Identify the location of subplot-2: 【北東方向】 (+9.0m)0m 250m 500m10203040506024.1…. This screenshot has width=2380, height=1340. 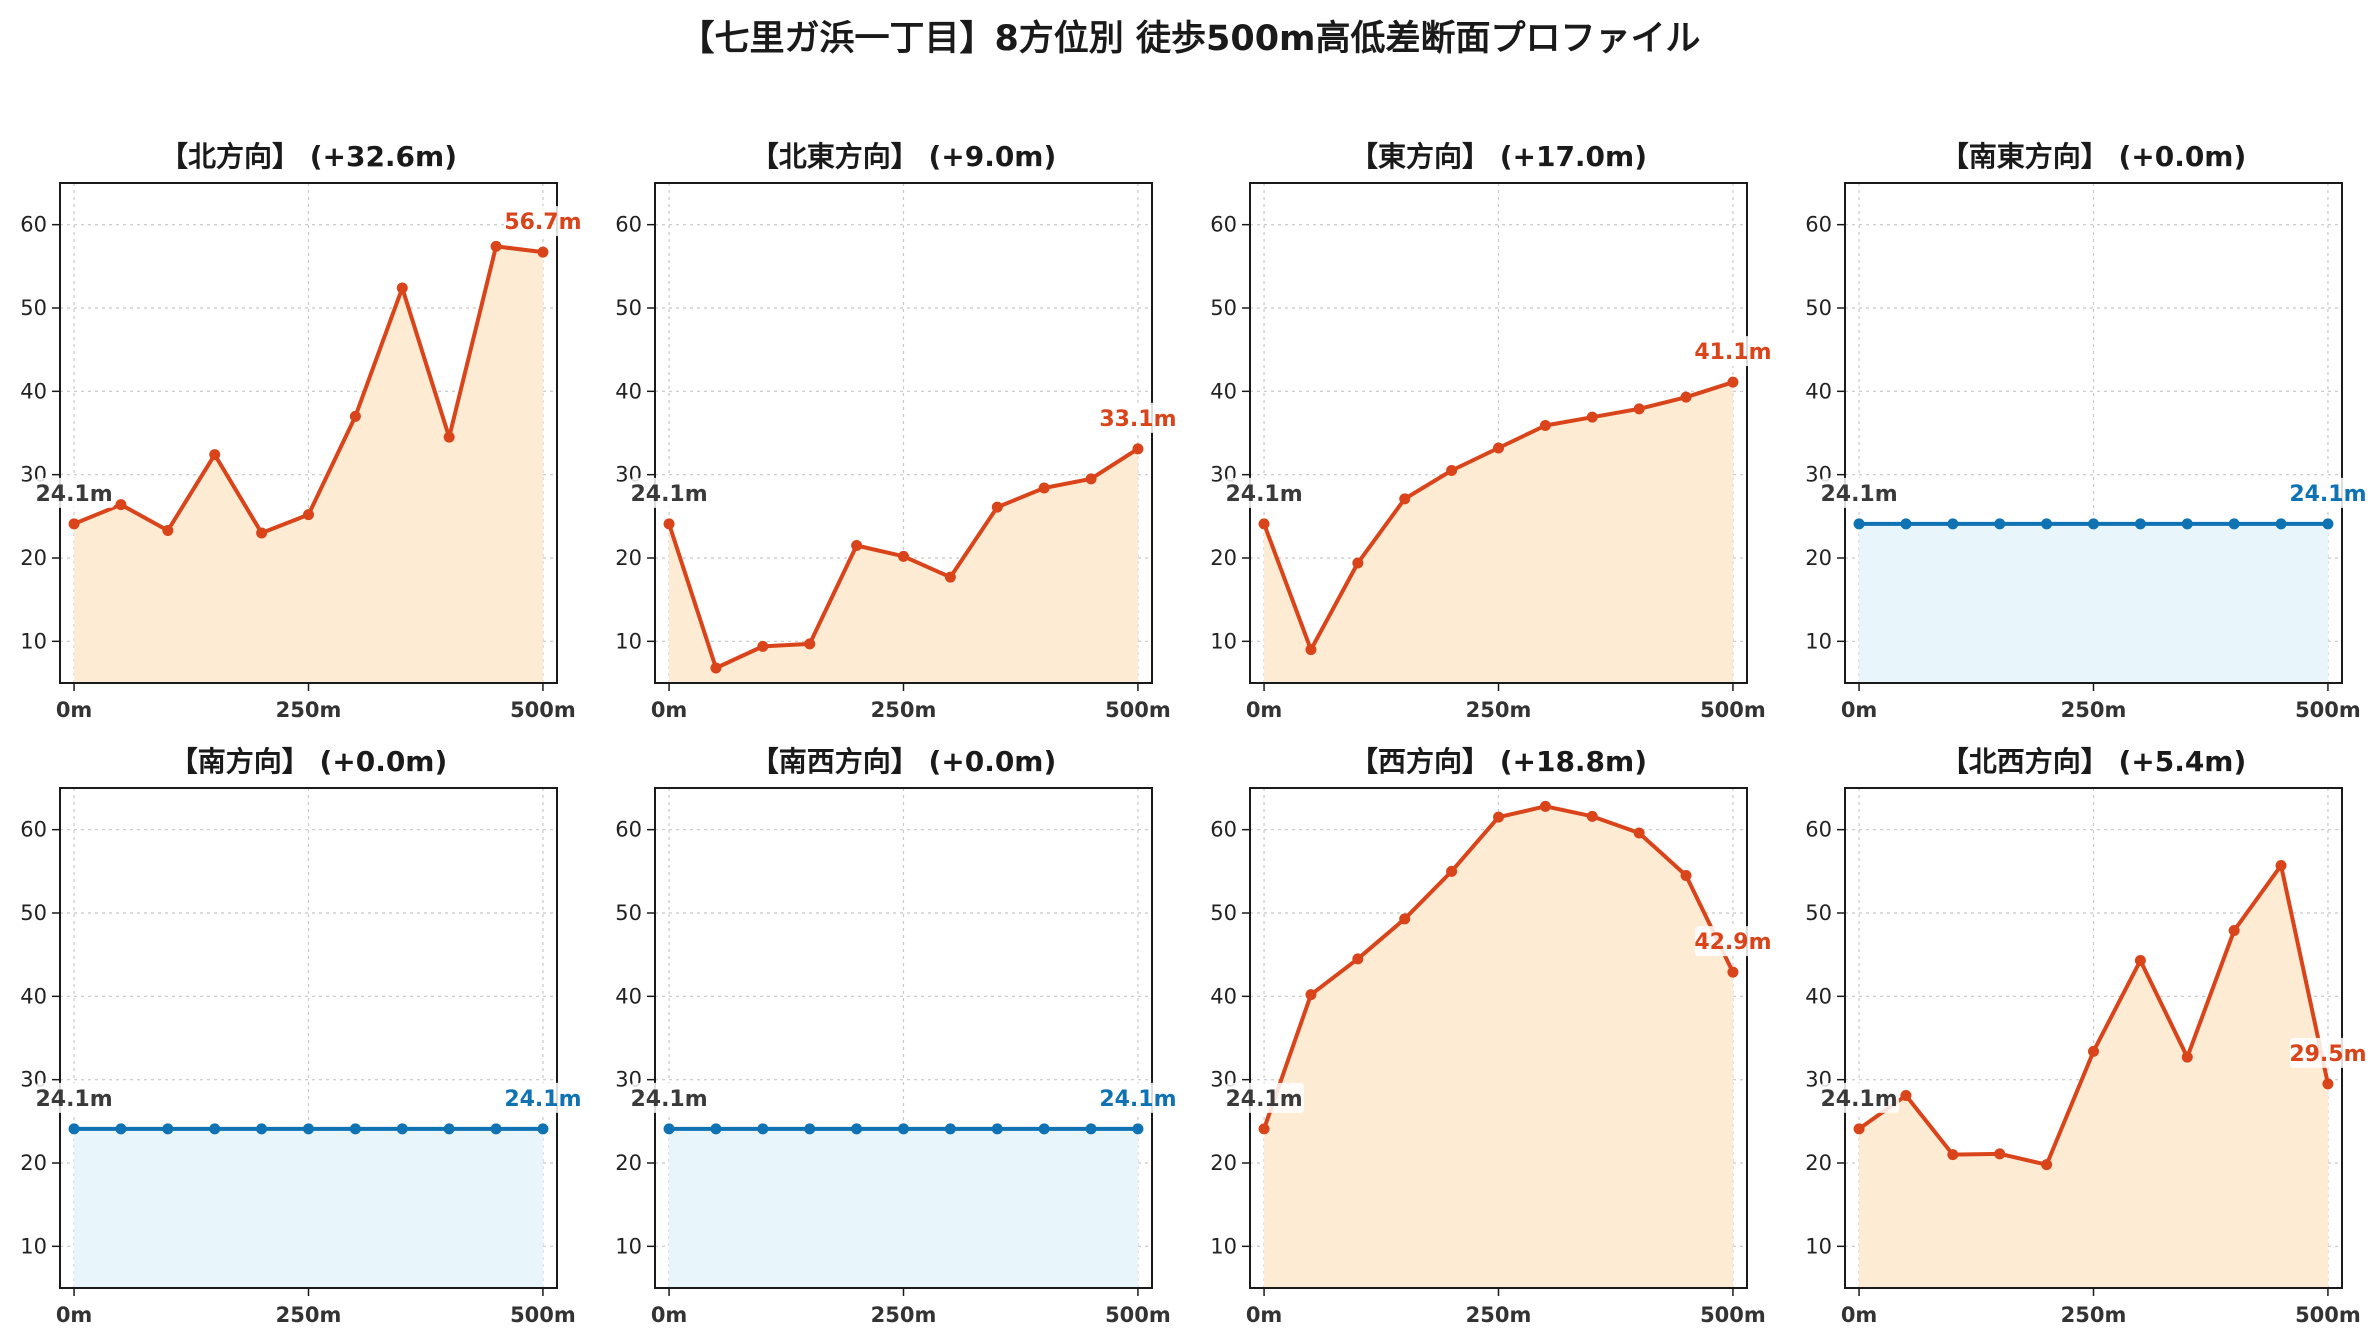
(896, 431).